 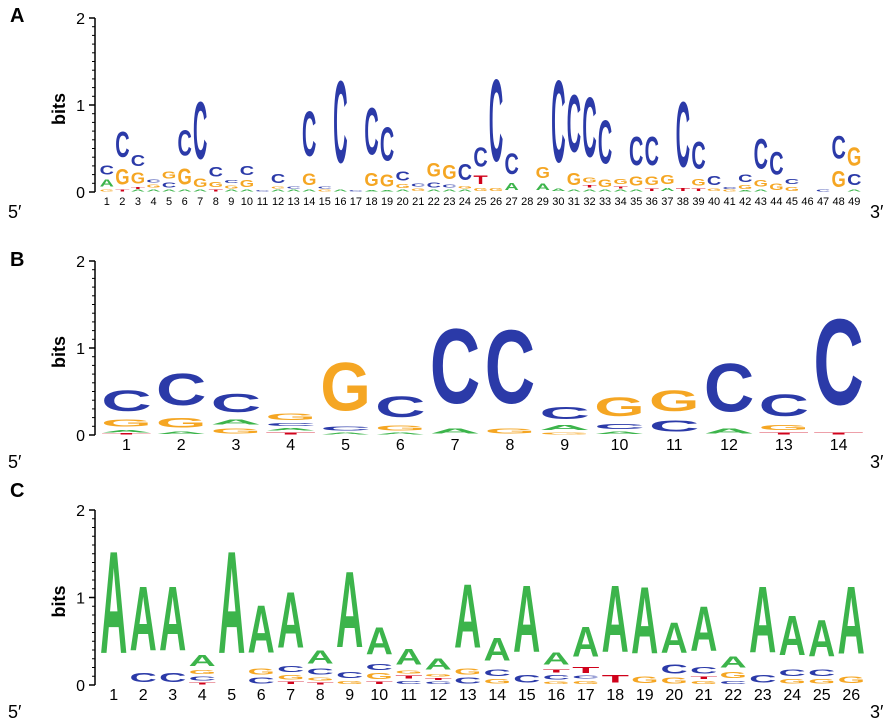 What do you see at coordinates (172, 695) in the screenshot?
I see `position-label: 3` at bounding box center [172, 695].